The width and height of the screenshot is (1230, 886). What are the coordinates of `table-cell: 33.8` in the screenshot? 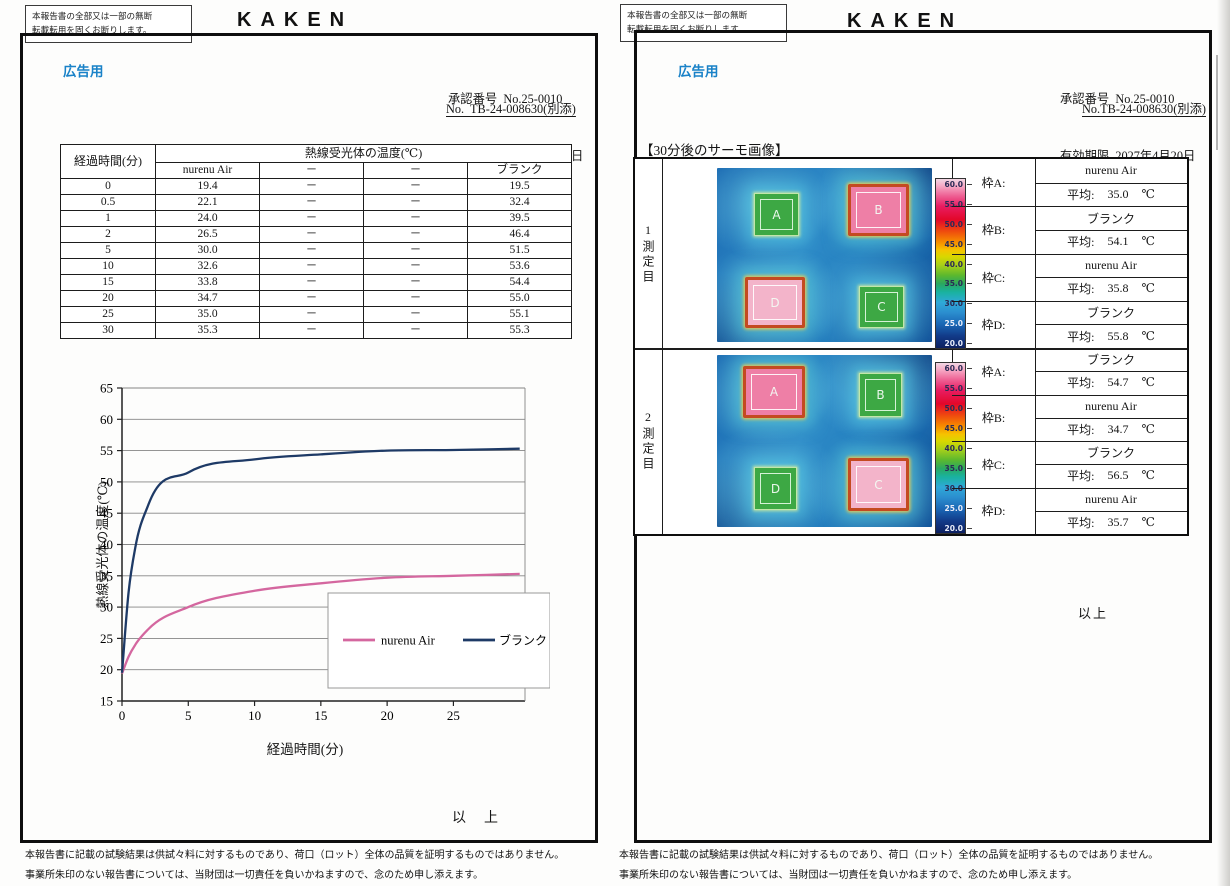 It's located at (207, 282).